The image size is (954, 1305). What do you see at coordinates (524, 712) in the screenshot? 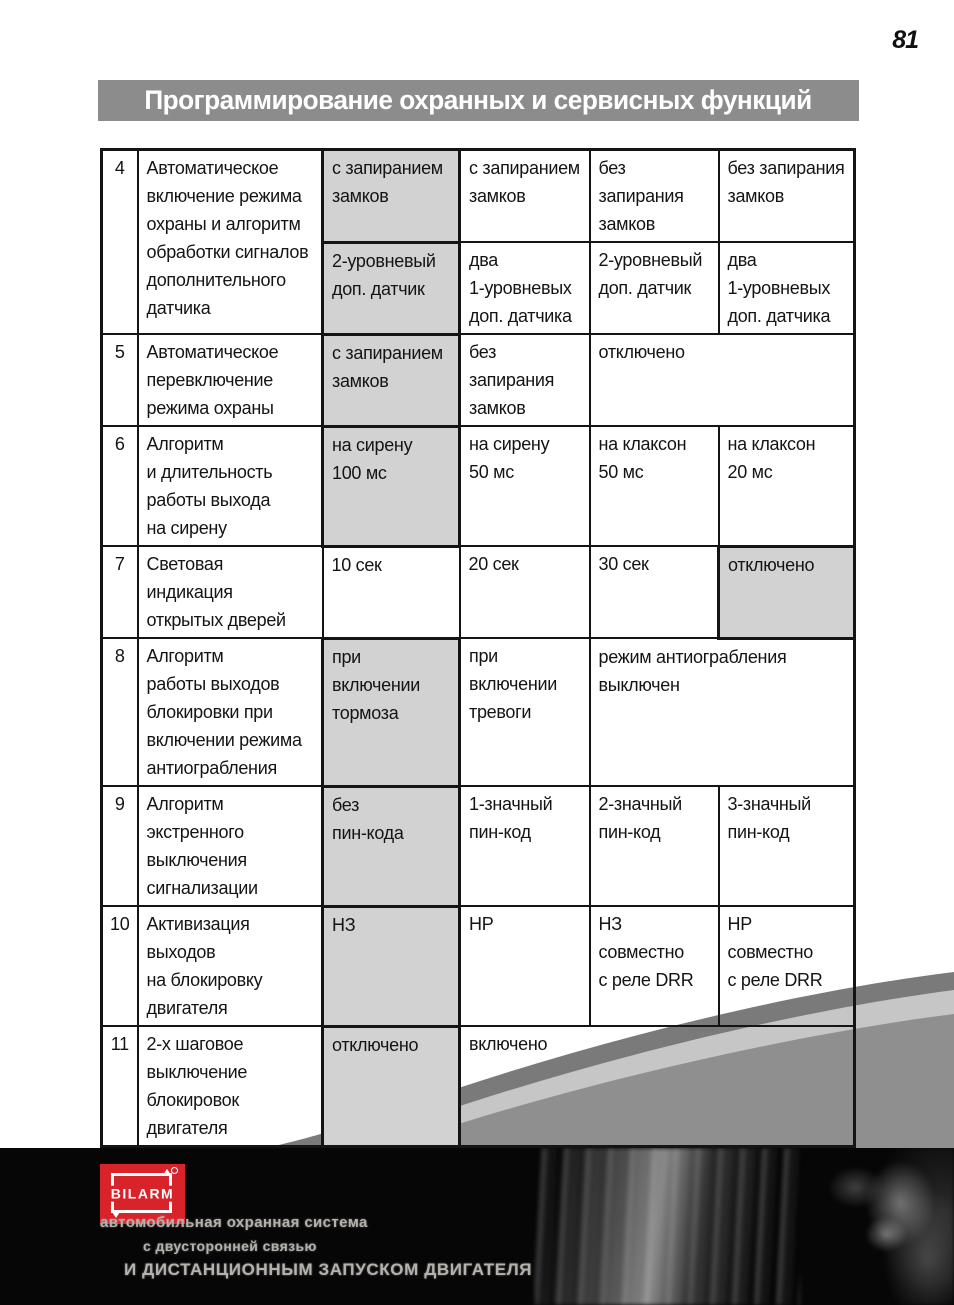
I see `option-cell: при включении тревоги` at bounding box center [524, 712].